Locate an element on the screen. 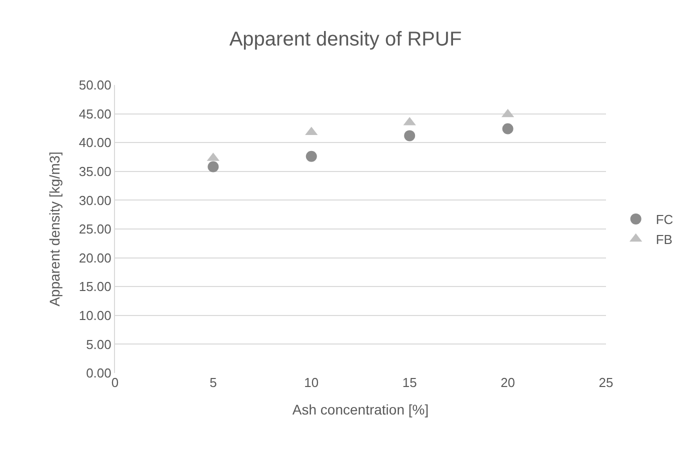 Image resolution: width=691 pixels, height=453 pixels. x-tick-label: 20 is located at coordinates (508, 382).